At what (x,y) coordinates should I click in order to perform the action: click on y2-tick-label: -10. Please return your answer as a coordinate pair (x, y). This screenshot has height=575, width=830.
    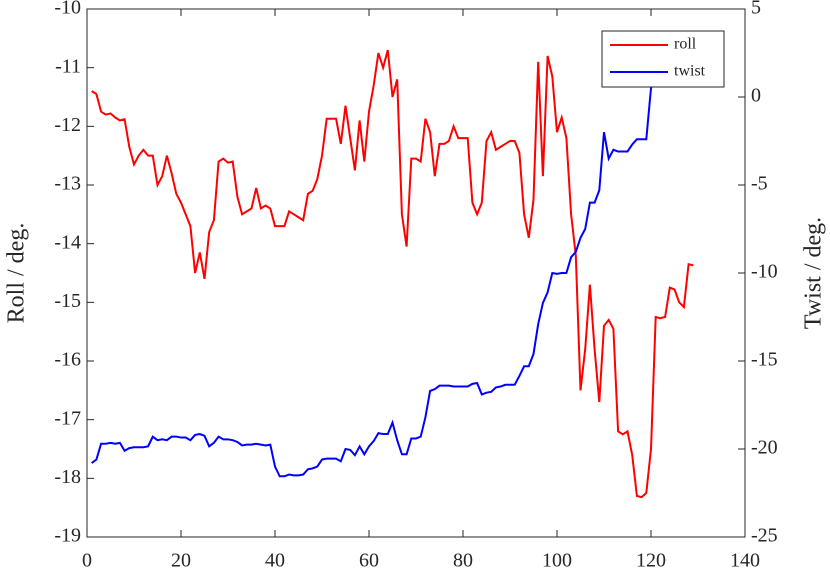
    Looking at the image, I should click on (764, 272).